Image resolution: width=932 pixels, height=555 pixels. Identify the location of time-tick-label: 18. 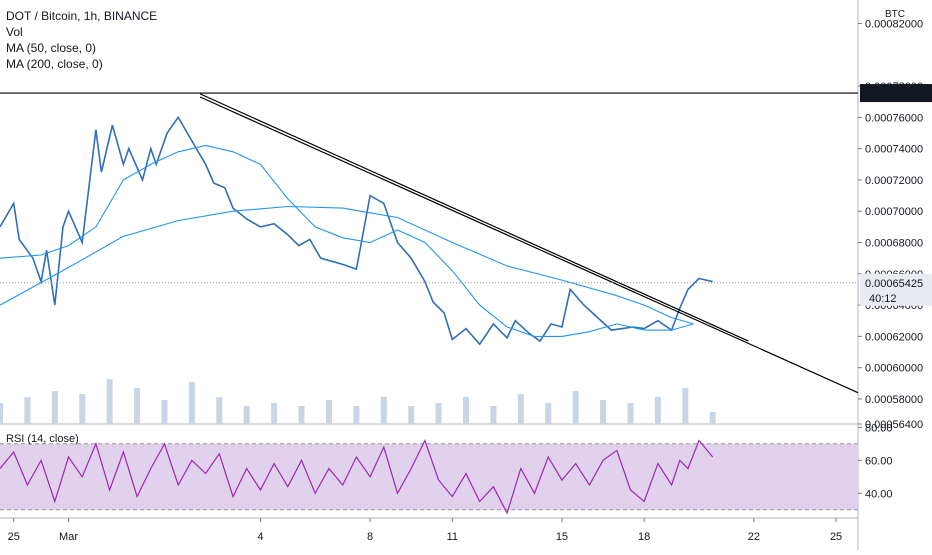
(644, 537).